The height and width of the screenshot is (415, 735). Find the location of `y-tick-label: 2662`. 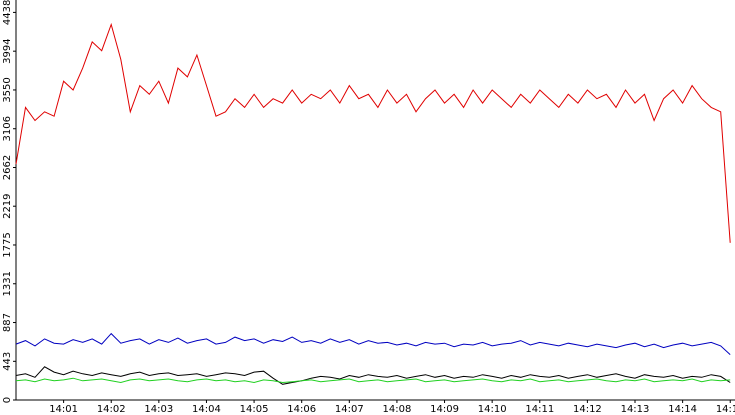

y-tick-label: 2662 is located at coordinates (7, 167).